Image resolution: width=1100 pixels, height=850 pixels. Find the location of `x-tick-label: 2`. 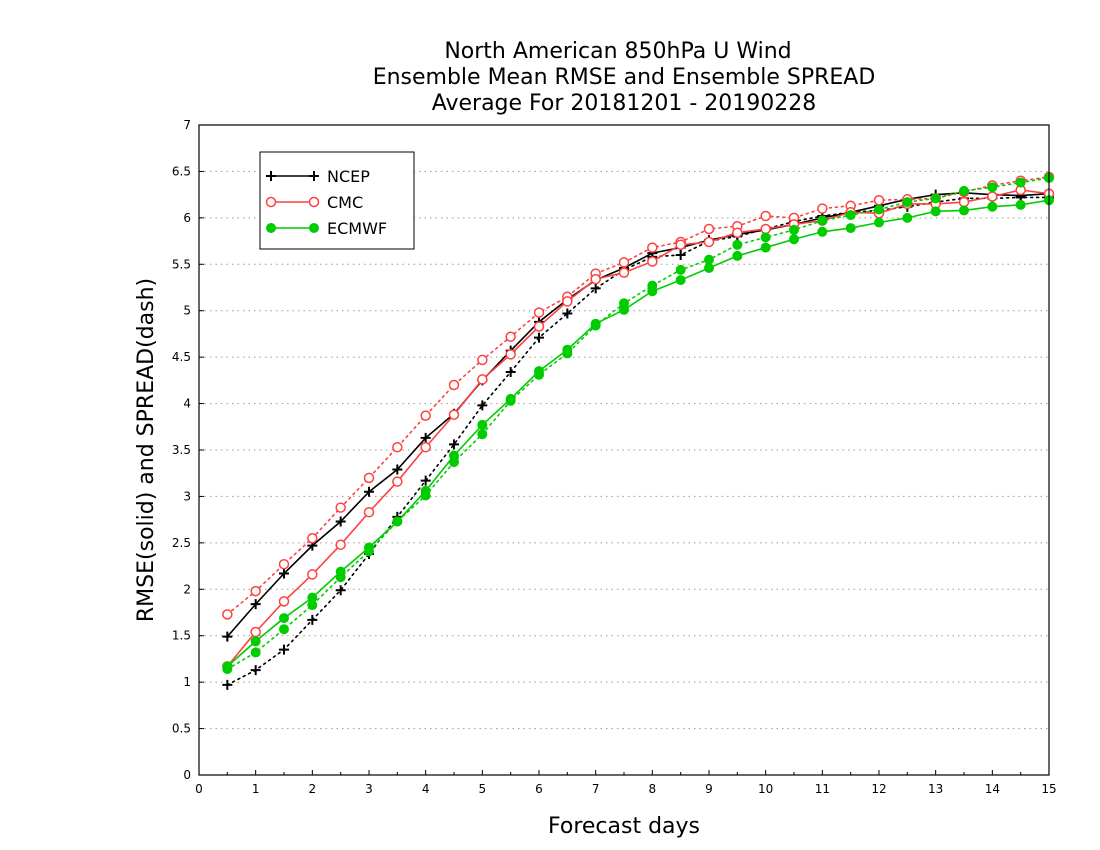

x-tick-label: 2 is located at coordinates (313, 789).